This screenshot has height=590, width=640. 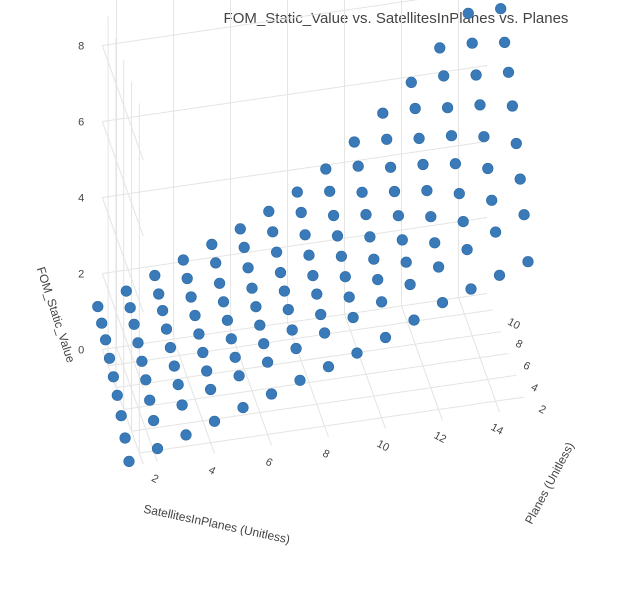 I want to click on x-tick-label: 2, so click(x=154, y=478).